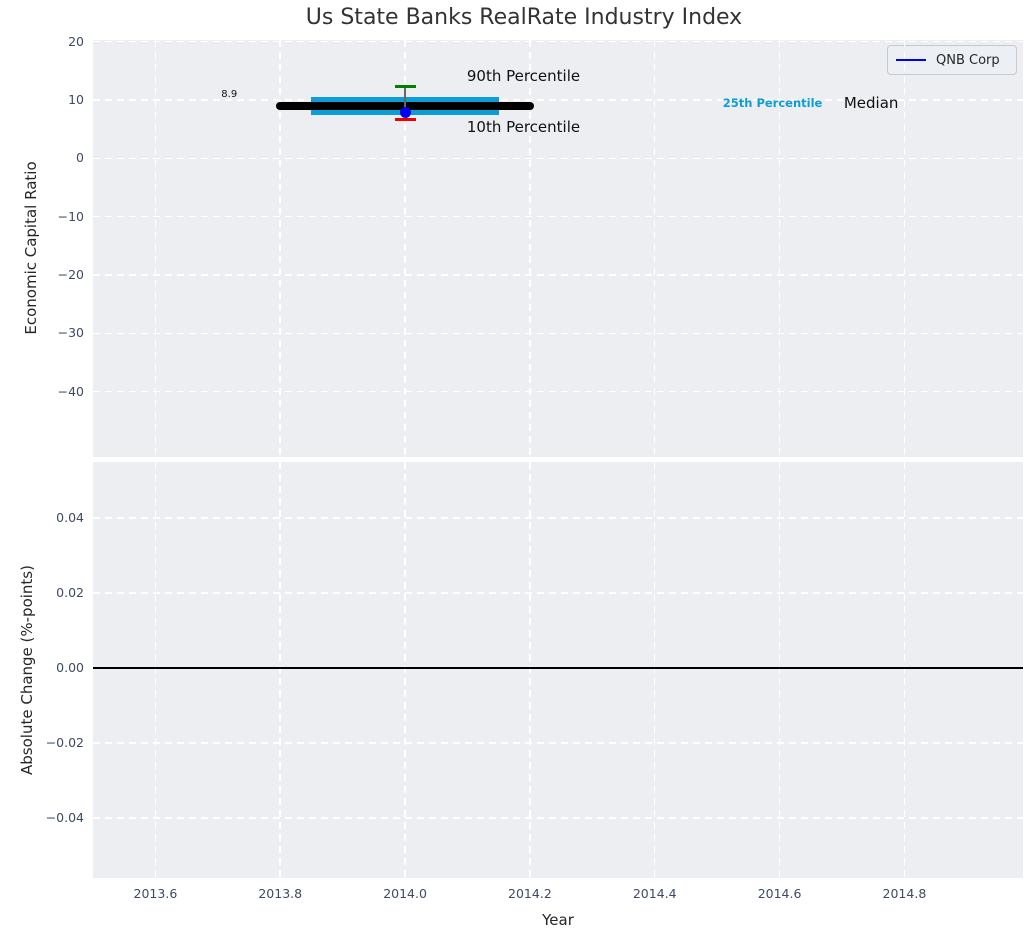 Image resolution: width=1034 pixels, height=942 pixels. I want to click on top-y-tick-label: 20, so click(76, 41).